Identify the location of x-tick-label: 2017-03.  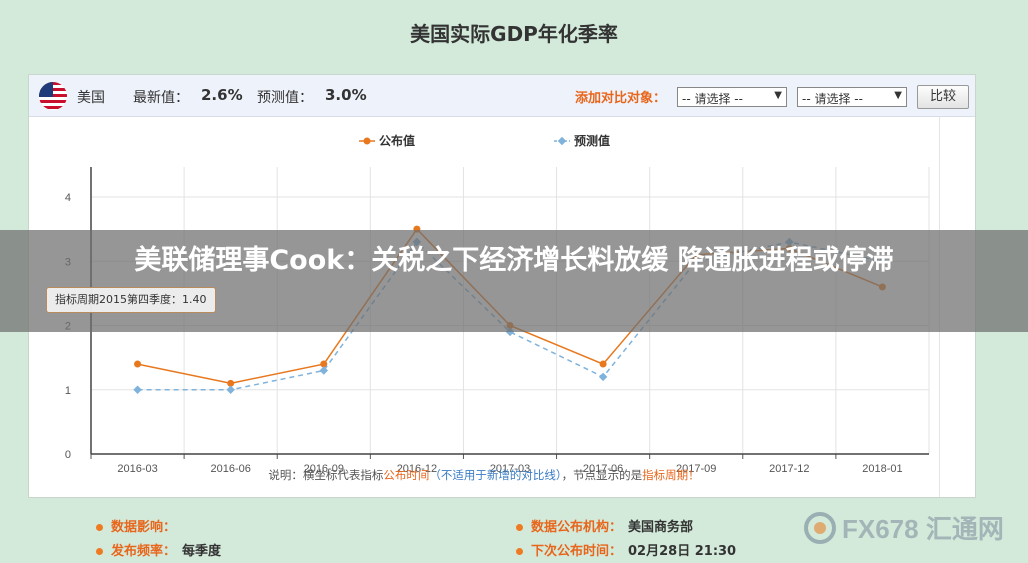
(510, 469).